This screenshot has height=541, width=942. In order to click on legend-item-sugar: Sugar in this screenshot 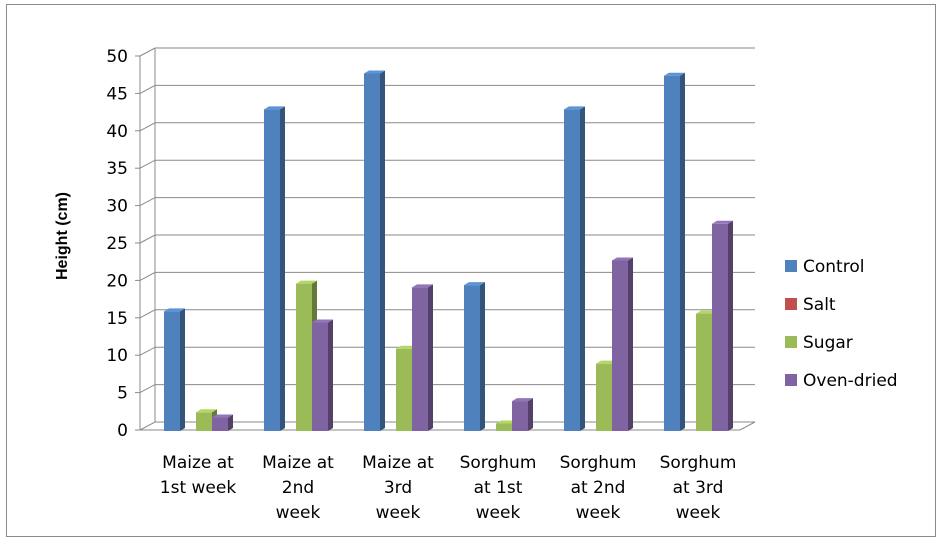, I will do `click(819, 343)`.